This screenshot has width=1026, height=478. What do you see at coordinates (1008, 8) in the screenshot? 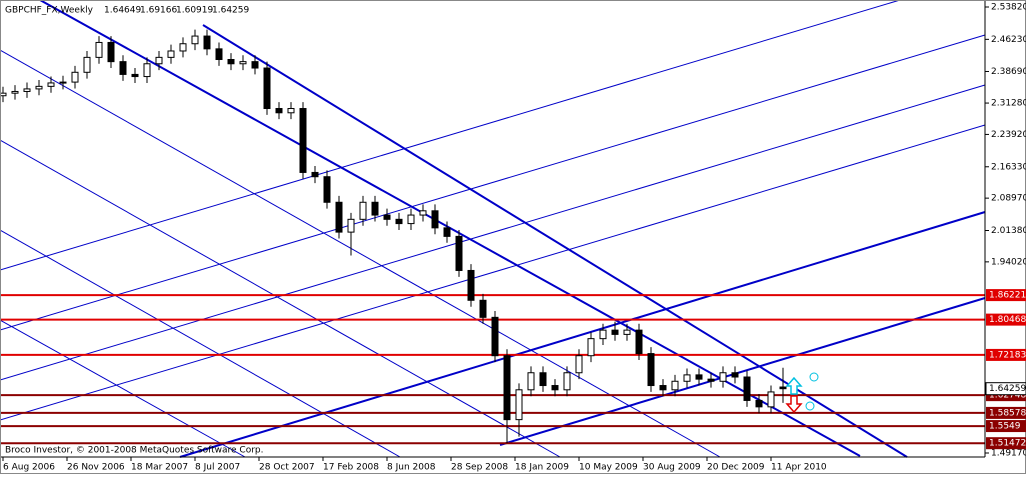
I see `y-tick-label: 2.53820` at bounding box center [1008, 8].